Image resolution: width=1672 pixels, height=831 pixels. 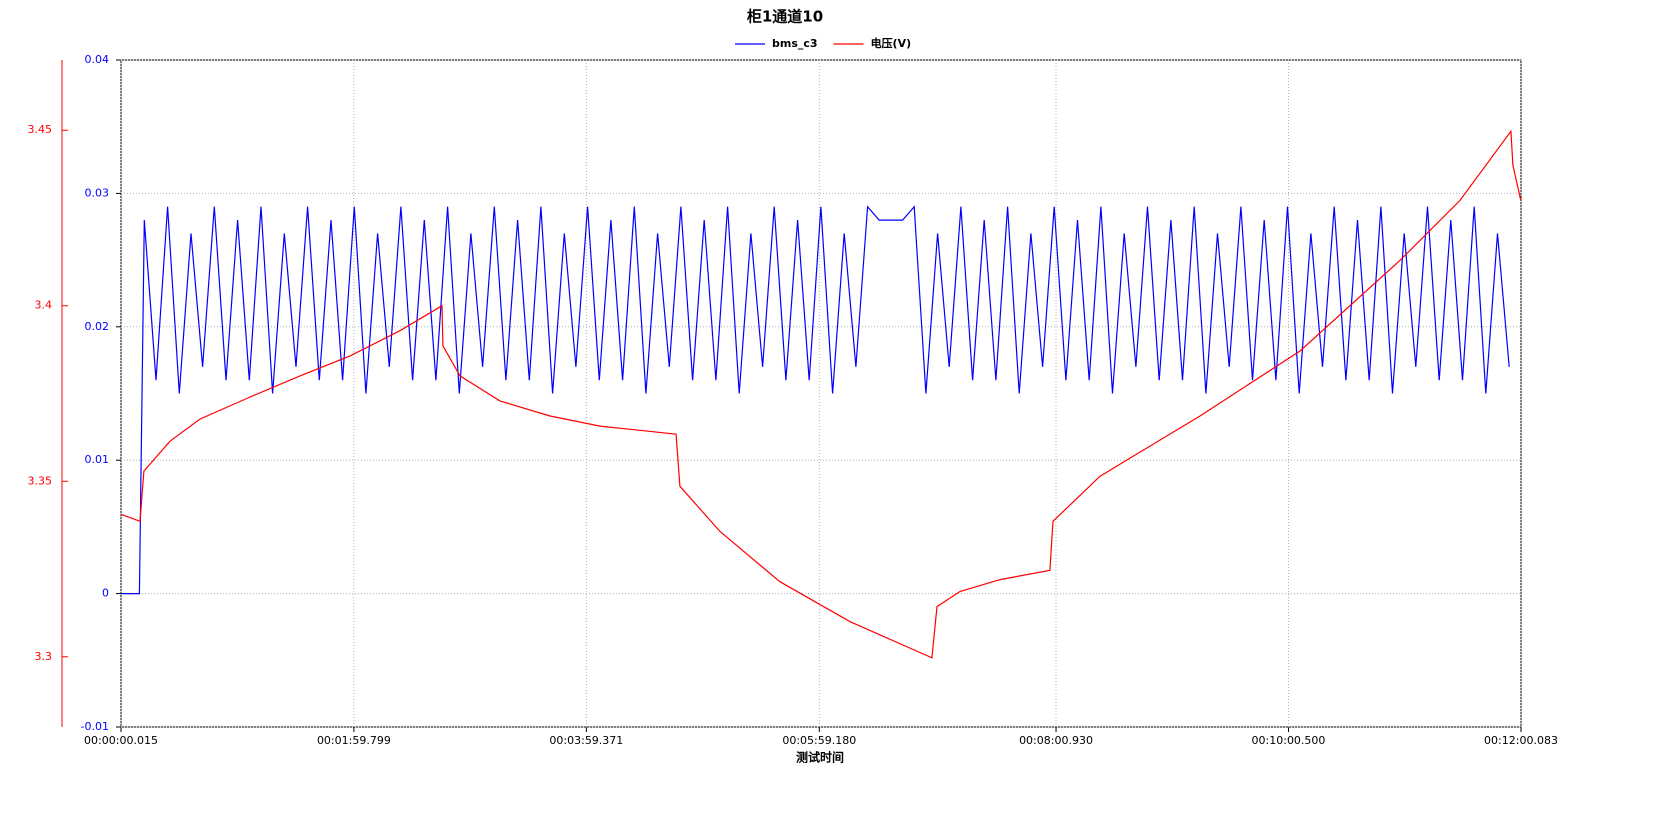 What do you see at coordinates (891, 43) in the screenshot?
I see `legend-label: 电压(V)` at bounding box center [891, 43].